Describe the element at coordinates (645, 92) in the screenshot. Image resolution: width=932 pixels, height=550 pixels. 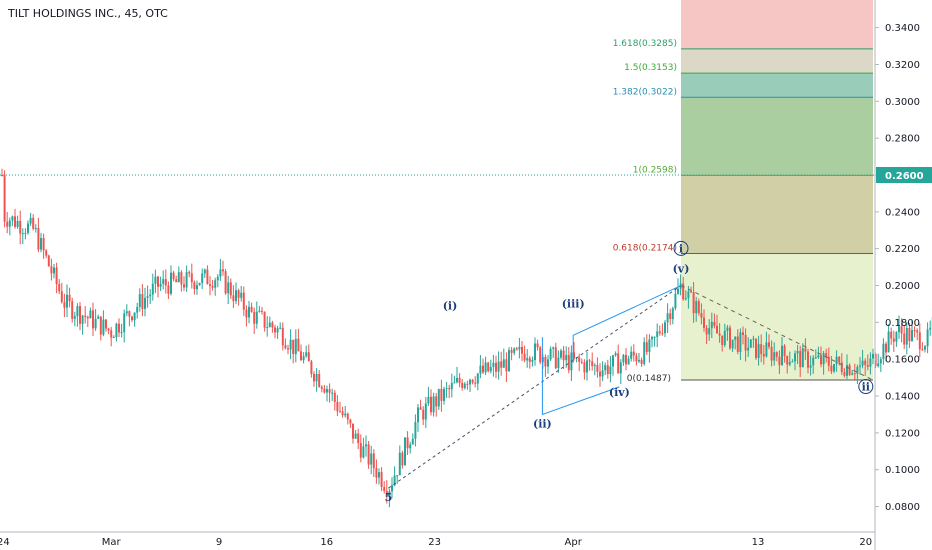
I see `fib-level-label: 1.382(0.3022)` at that location.